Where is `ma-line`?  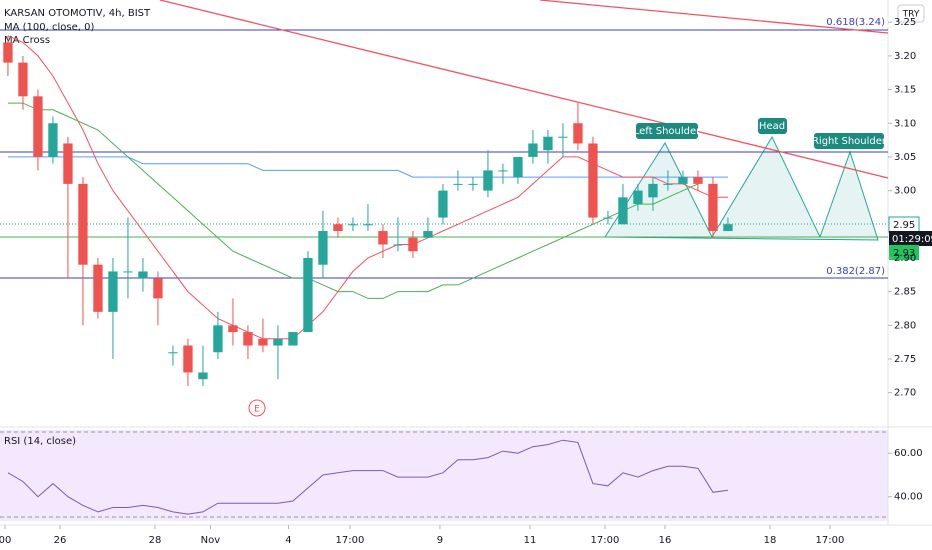
ma-line is located at coordinates (368, 167).